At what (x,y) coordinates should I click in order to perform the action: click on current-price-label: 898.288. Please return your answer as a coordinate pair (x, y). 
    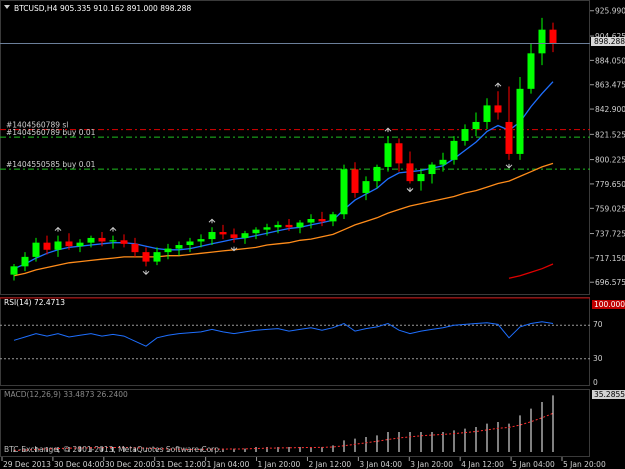
    Looking at the image, I should click on (609, 41).